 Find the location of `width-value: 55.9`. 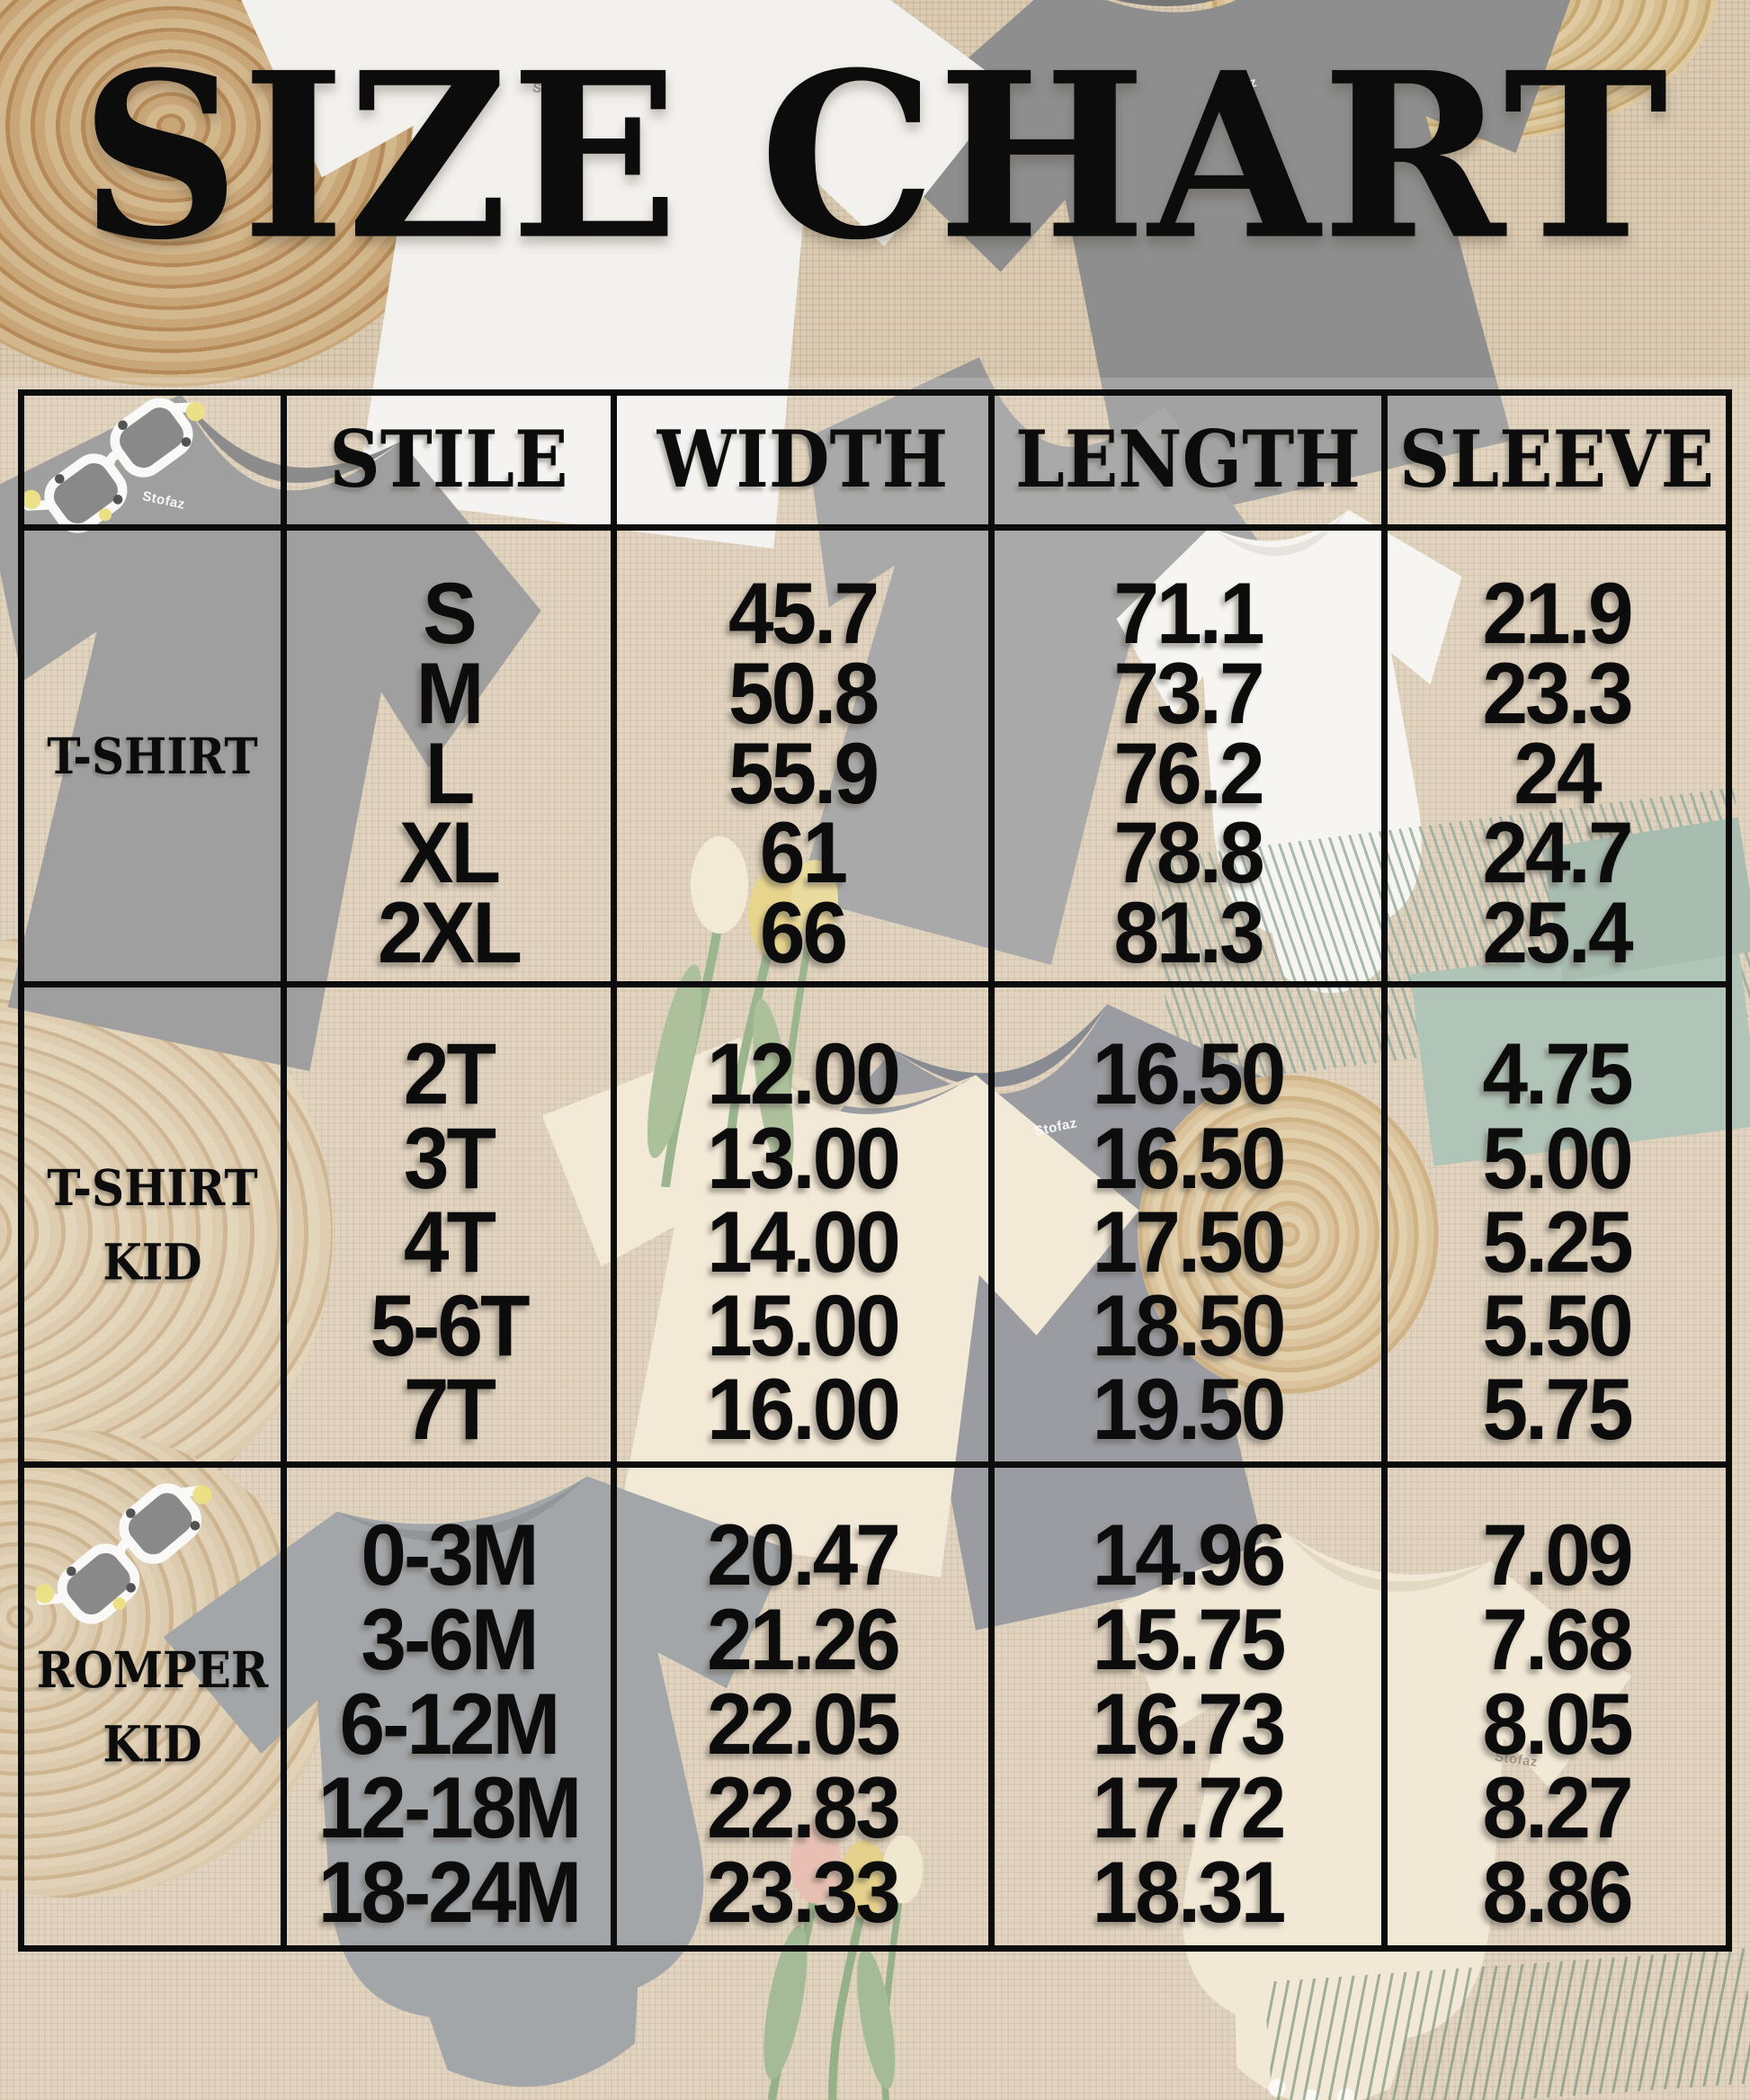

width-value: 55.9 is located at coordinates (803, 774).